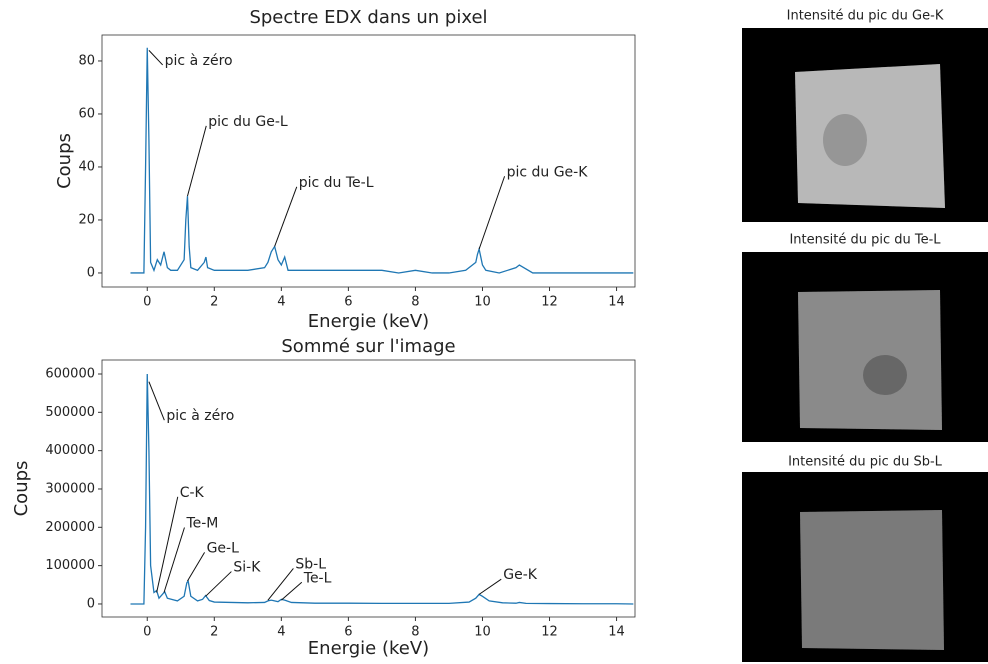 The height and width of the screenshot is (664, 988). What do you see at coordinates (368, 17) in the screenshot?
I see `chart-title: Spectre EDX dans un pixel` at bounding box center [368, 17].